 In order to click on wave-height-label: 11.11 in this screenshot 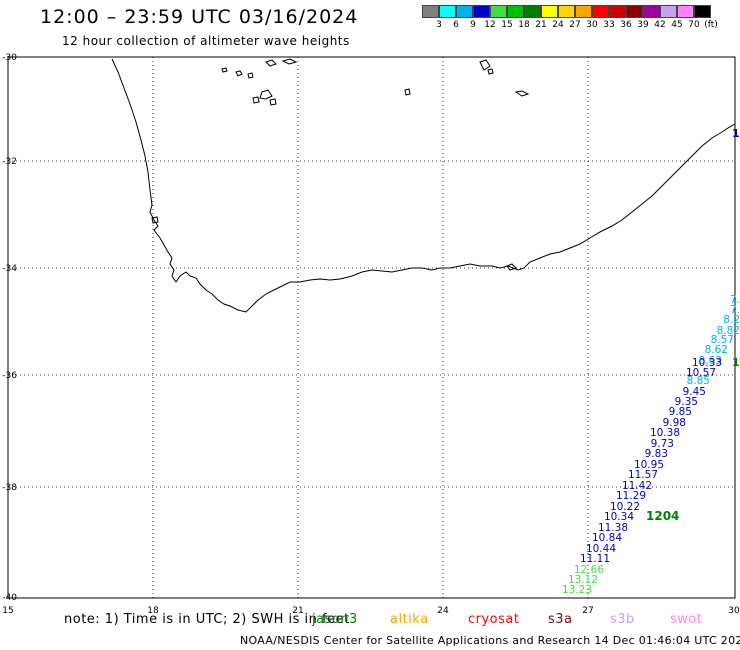, I will do `click(595, 559)`.